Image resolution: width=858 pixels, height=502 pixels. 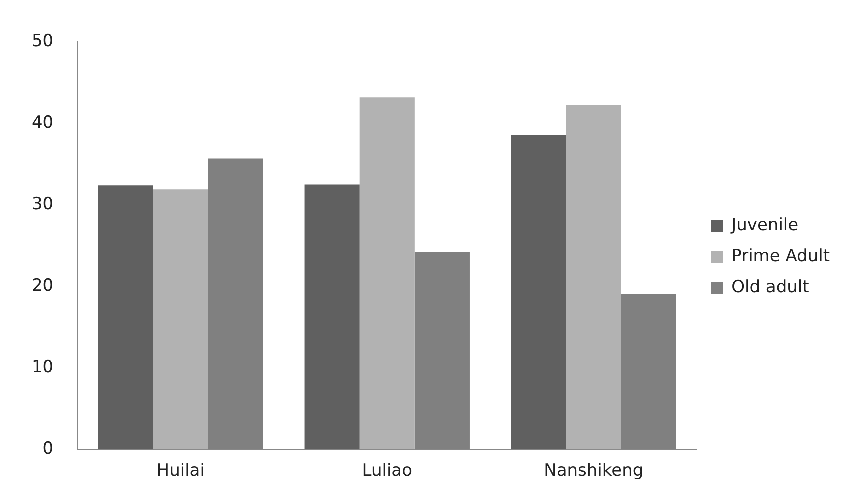 I want to click on legend-label: Prime Adult, so click(x=781, y=256).